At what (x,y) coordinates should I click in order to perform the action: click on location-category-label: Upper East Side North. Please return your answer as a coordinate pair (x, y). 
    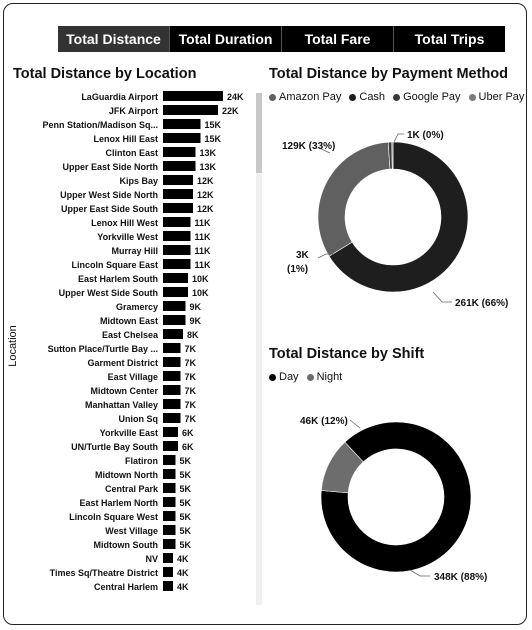
    Looking at the image, I should click on (110, 167).